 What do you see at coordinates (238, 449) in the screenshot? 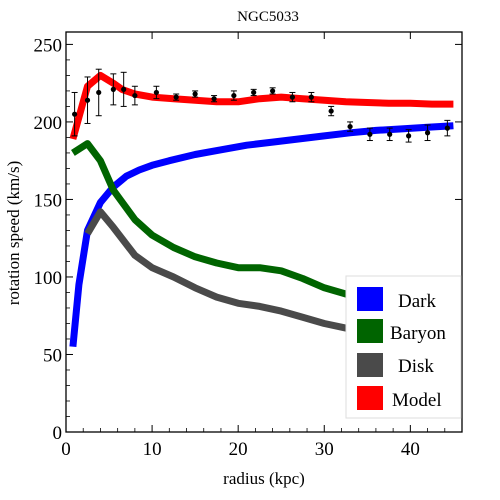
I see `x-tick-label: 20` at bounding box center [238, 449].